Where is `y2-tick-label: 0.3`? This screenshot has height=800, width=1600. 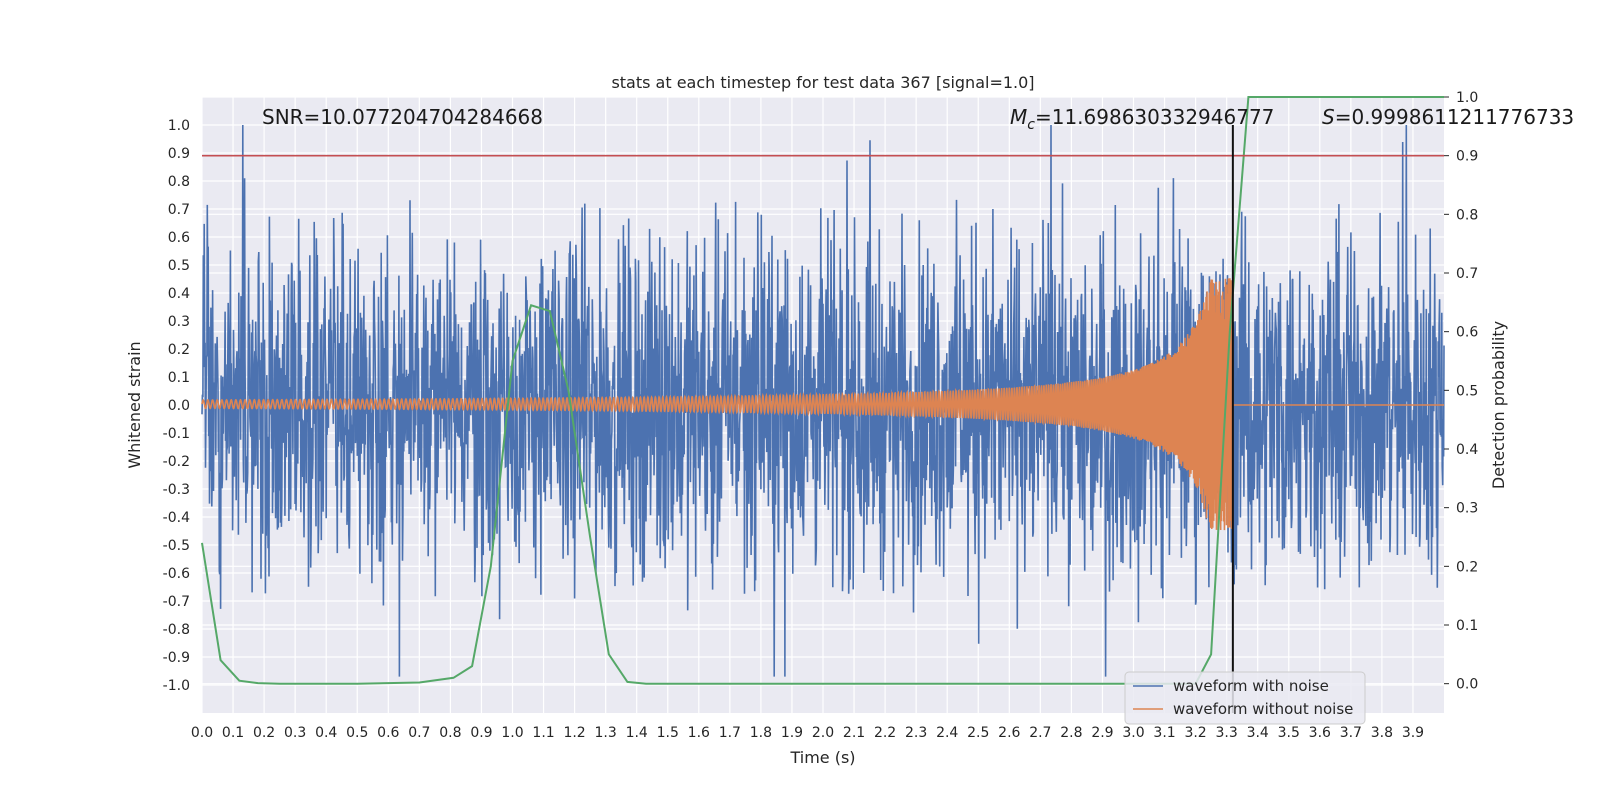 y2-tick-label: 0.3 is located at coordinates (1467, 509).